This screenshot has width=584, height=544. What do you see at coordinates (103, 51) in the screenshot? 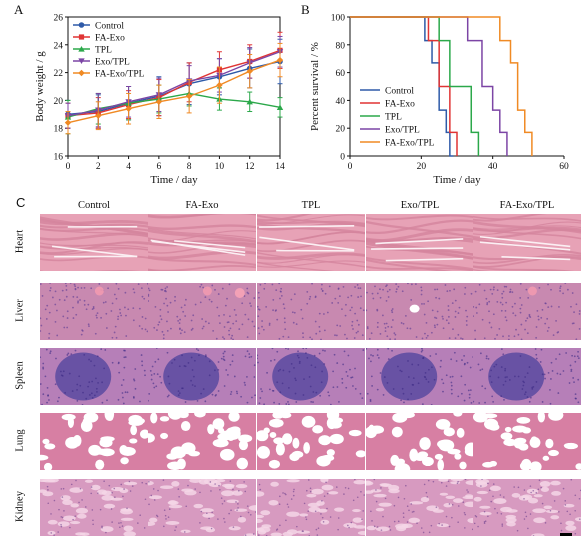
I see `legend-label: TPL` at bounding box center [103, 51].